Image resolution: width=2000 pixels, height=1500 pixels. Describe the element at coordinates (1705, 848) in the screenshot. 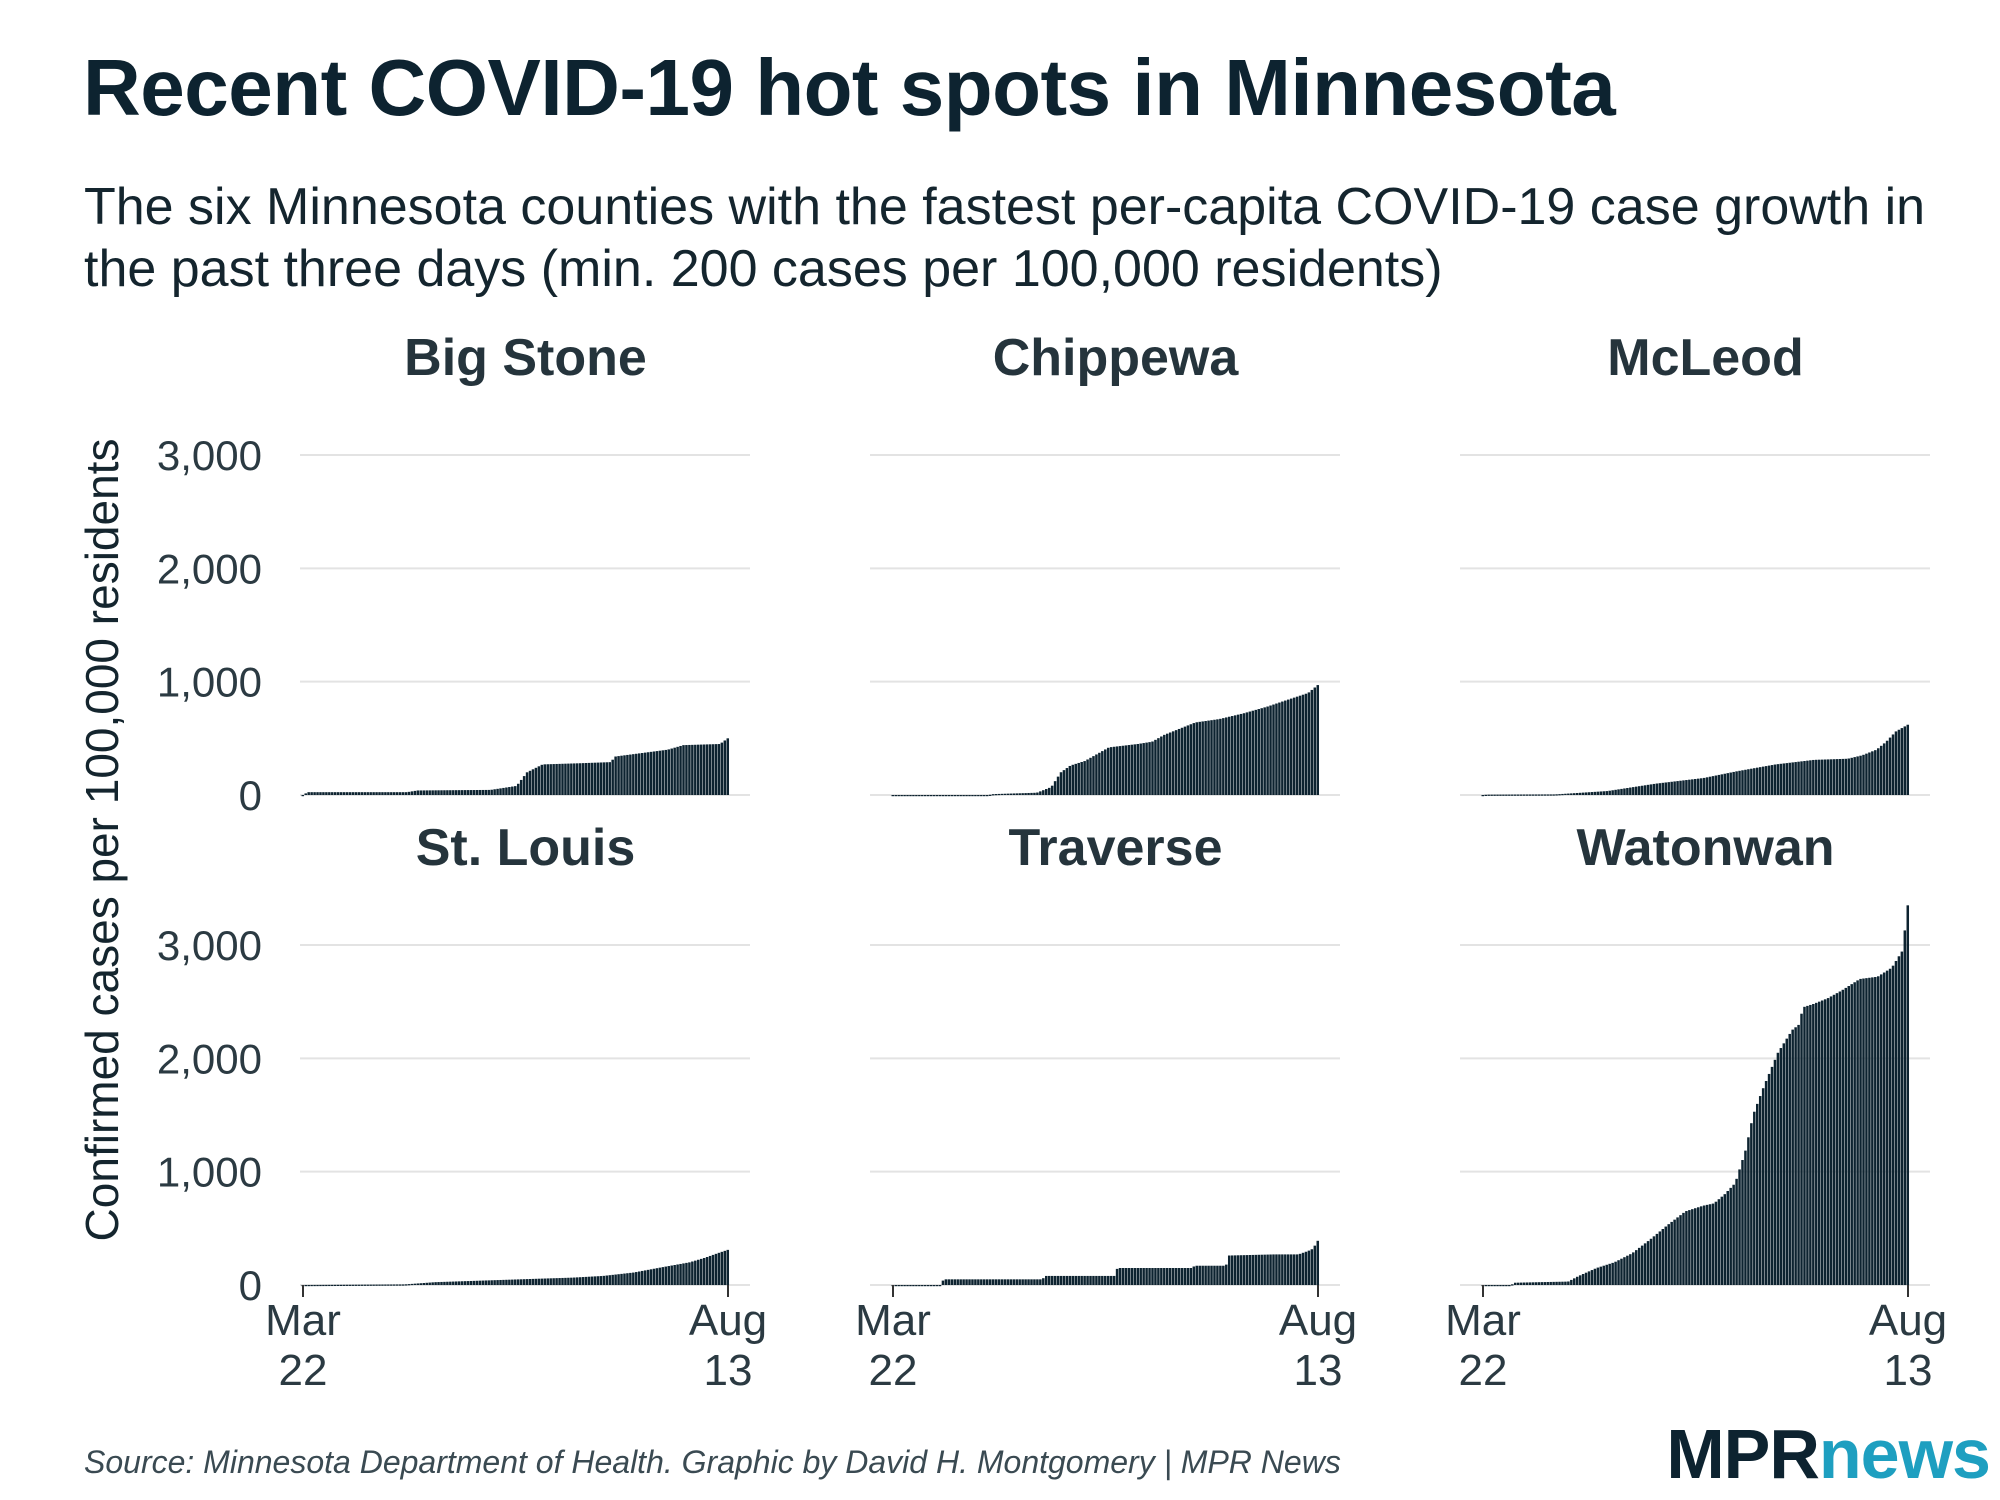

I see `panel-title: Watonwan` at that location.